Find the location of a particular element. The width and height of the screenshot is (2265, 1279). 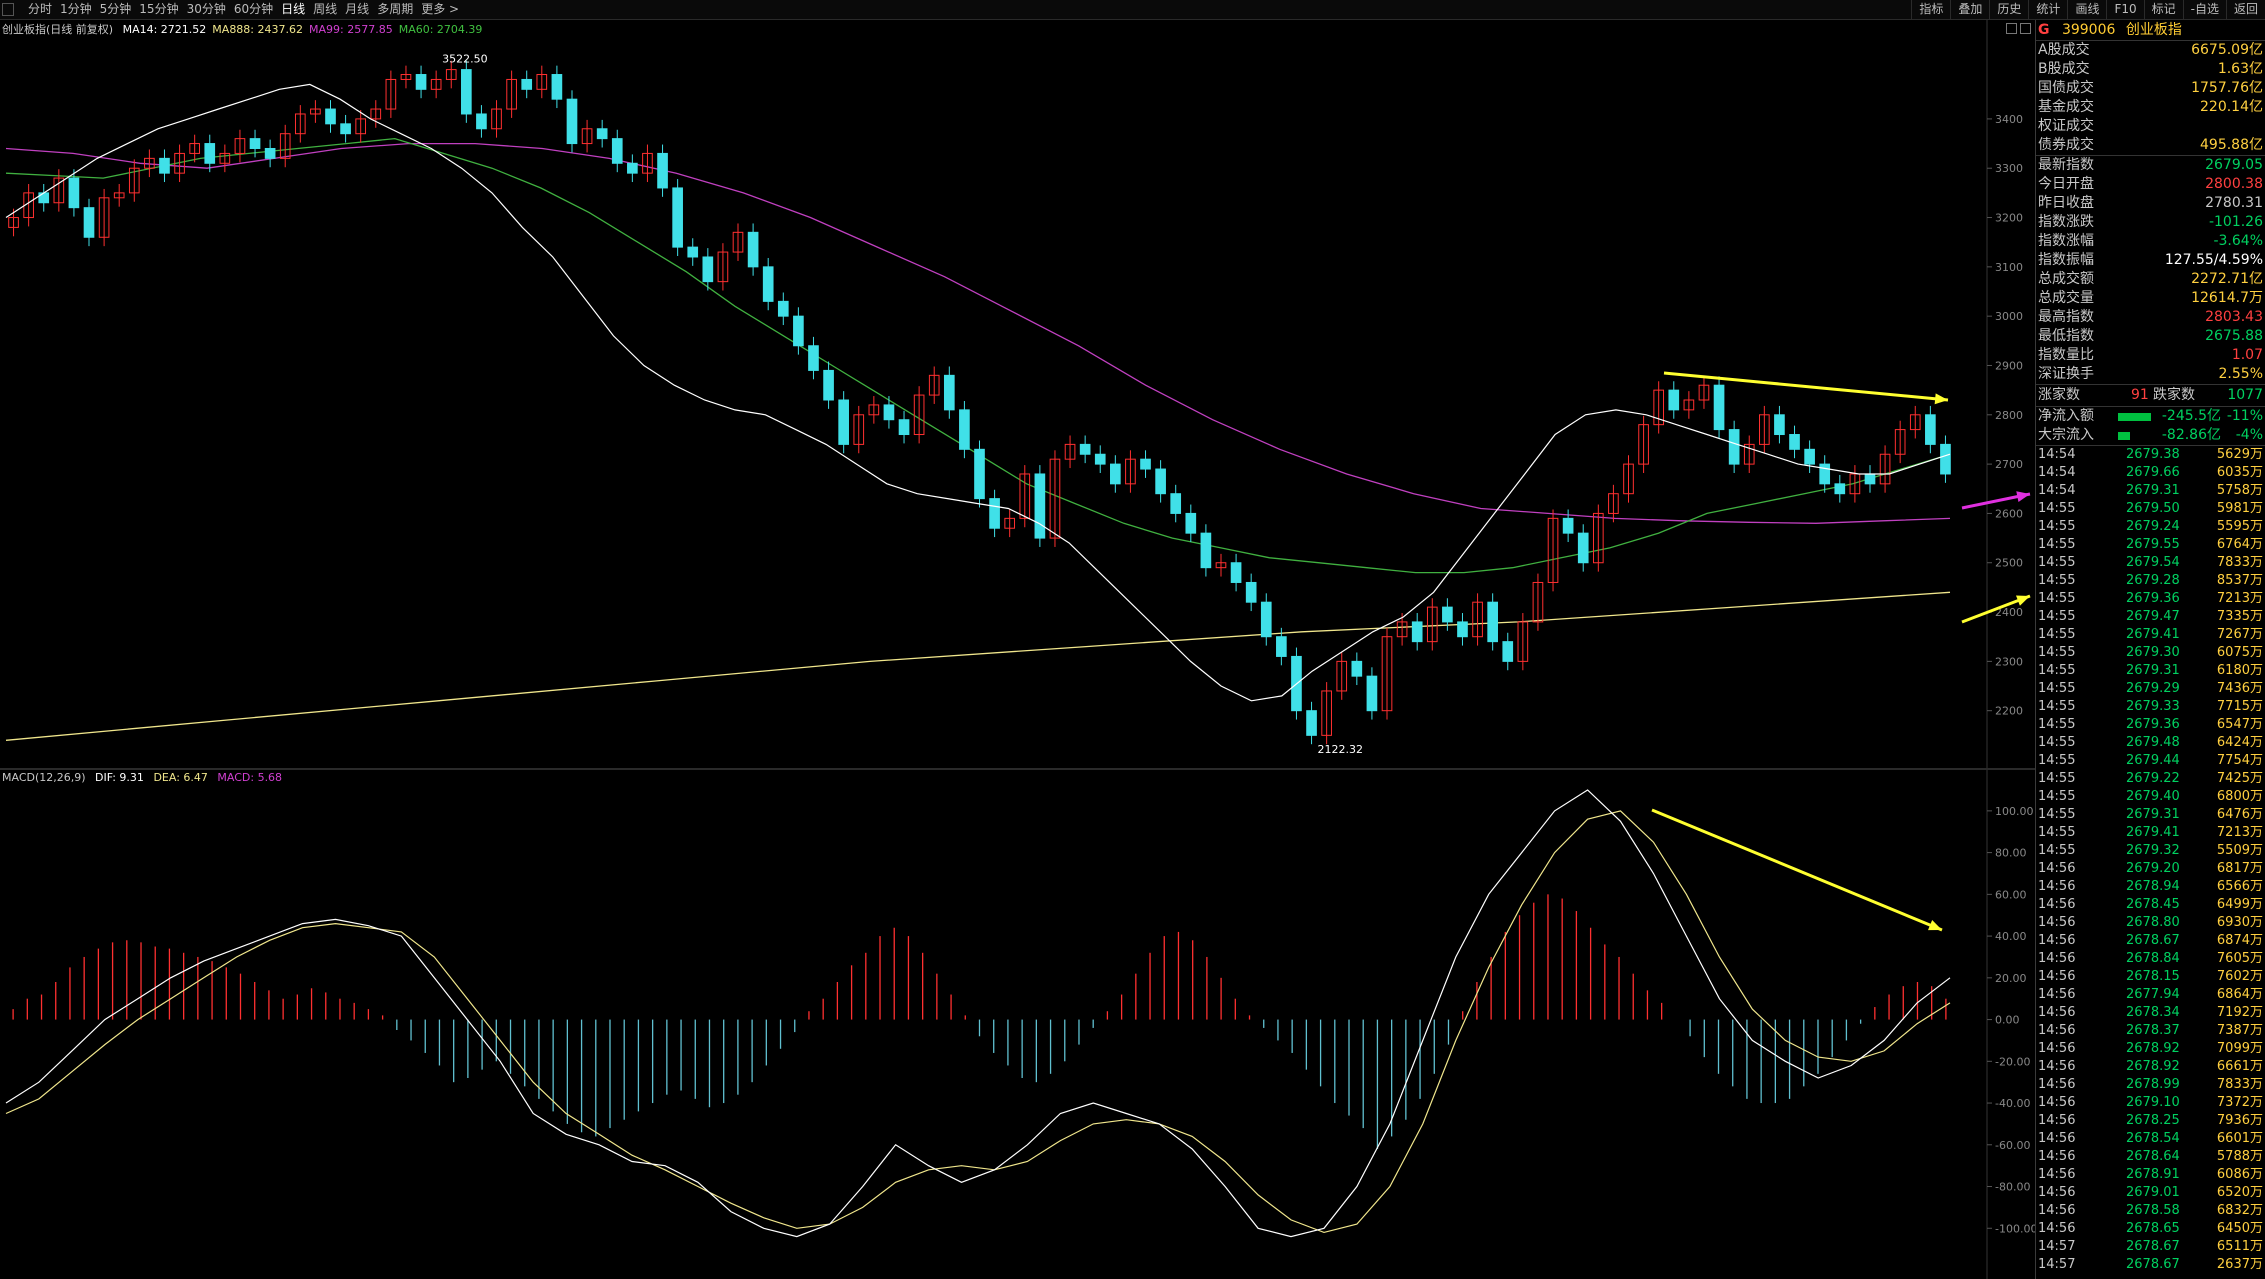

stat-label: 今日开盘 is located at coordinates (2066, 184).